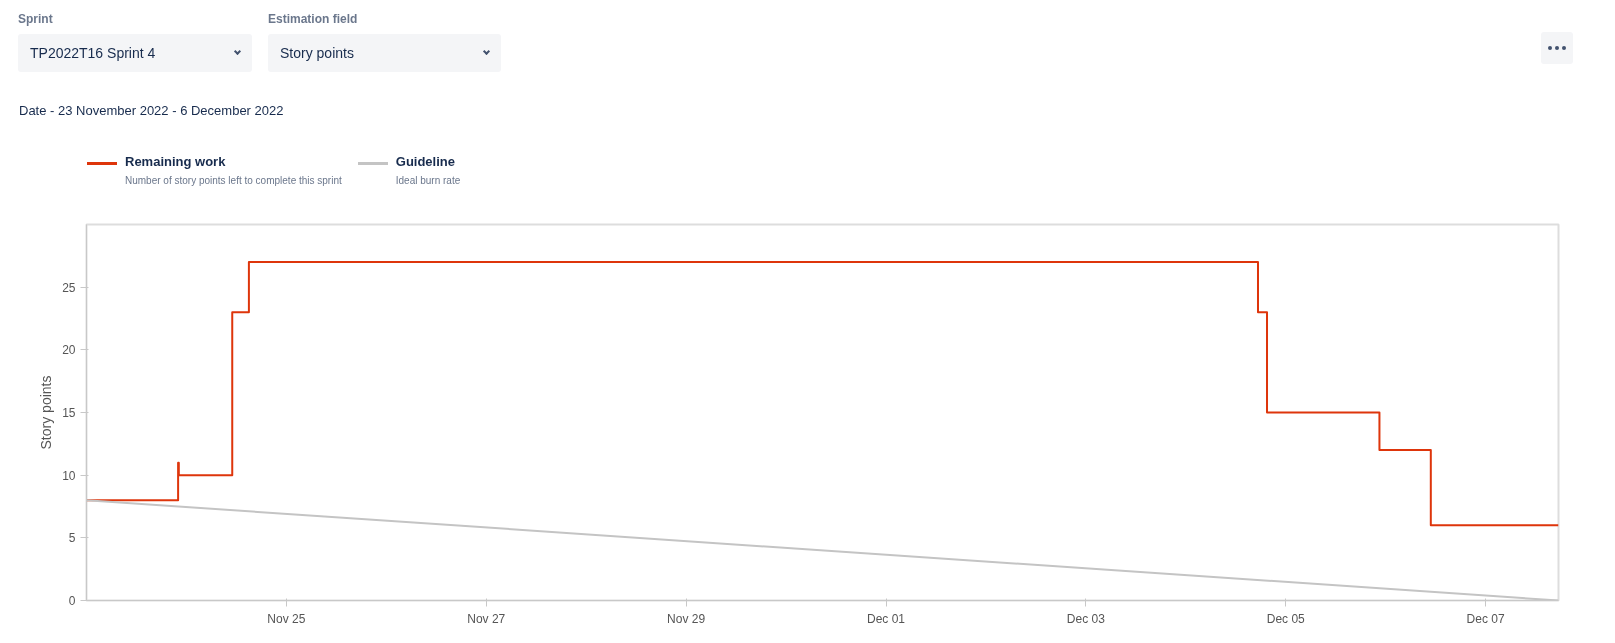 Image resolution: width=1615 pixels, height=643 pixels. I want to click on legend-label: Guideline, so click(425, 161).